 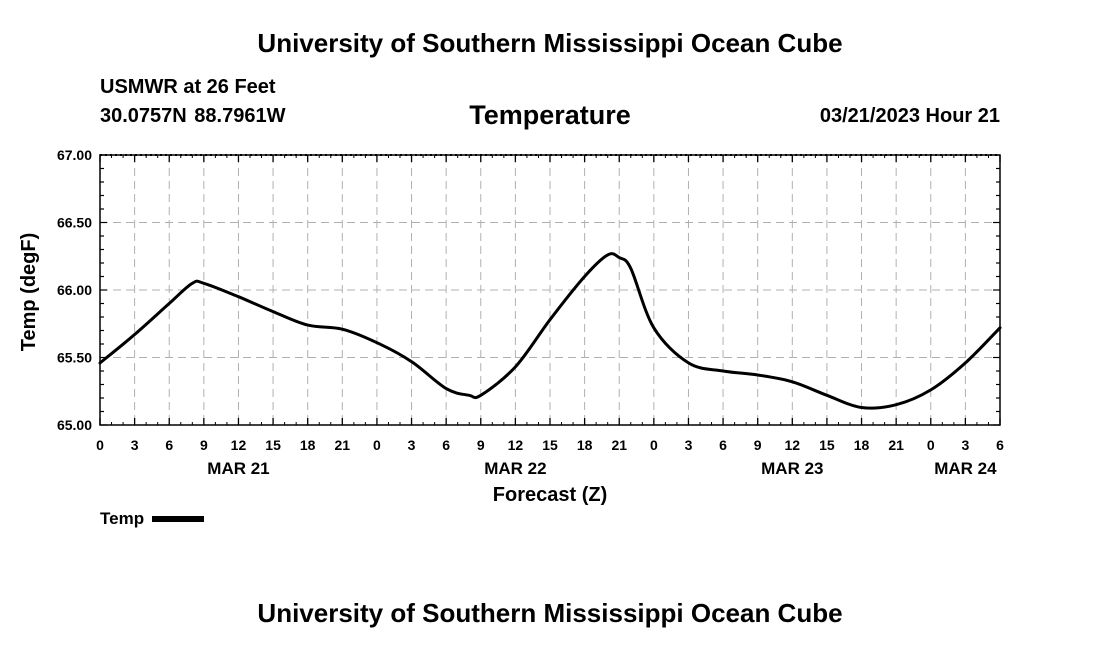 I want to click on y-tick-label: 67.00, so click(x=74, y=155).